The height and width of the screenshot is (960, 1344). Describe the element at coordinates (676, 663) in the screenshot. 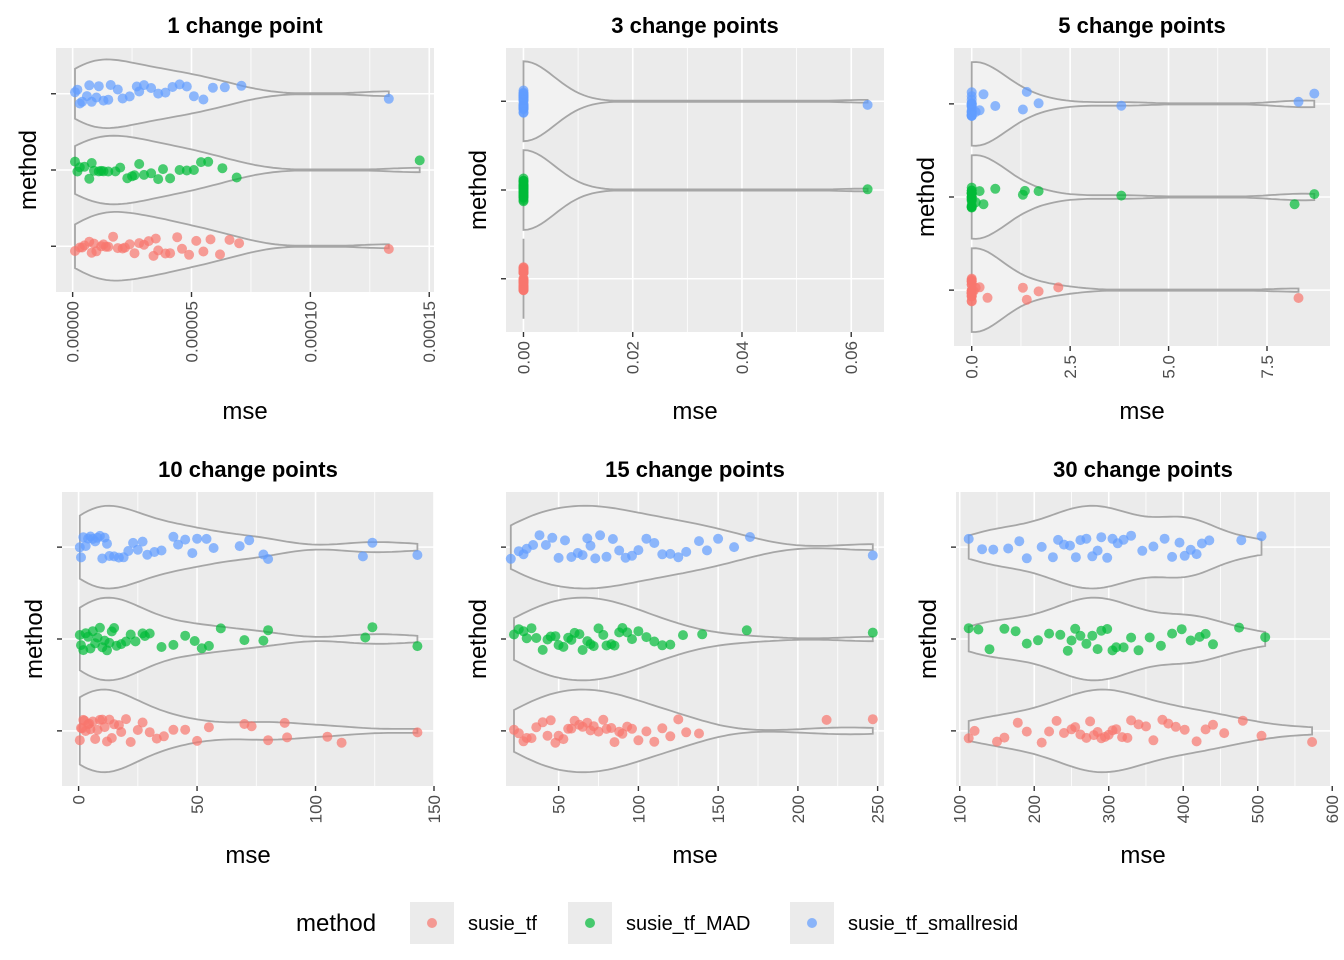

I see `panel-15-change-points: 50 100 150 200 250 15 change points mse method` at that location.